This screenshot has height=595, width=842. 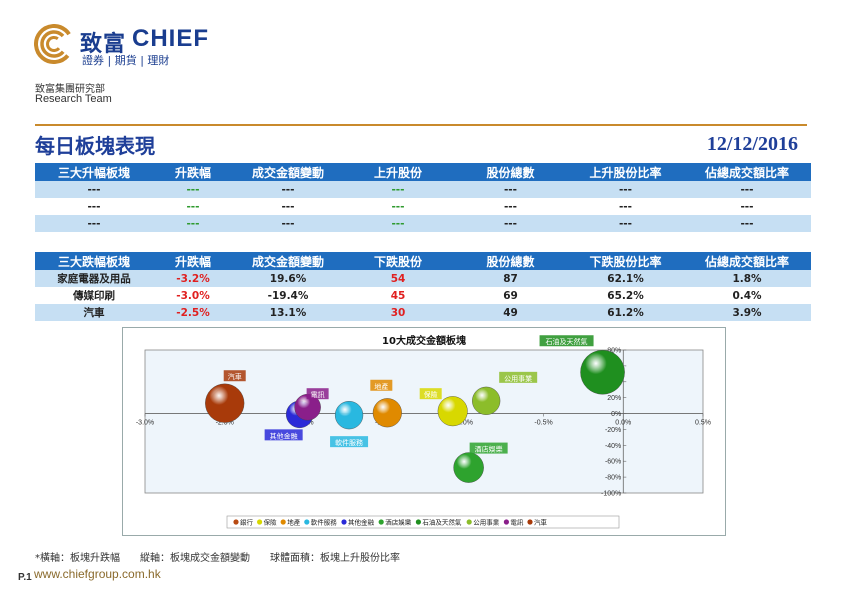 What do you see at coordinates (54, 44) in the screenshot?
I see `chief-logo-icon` at bounding box center [54, 44].